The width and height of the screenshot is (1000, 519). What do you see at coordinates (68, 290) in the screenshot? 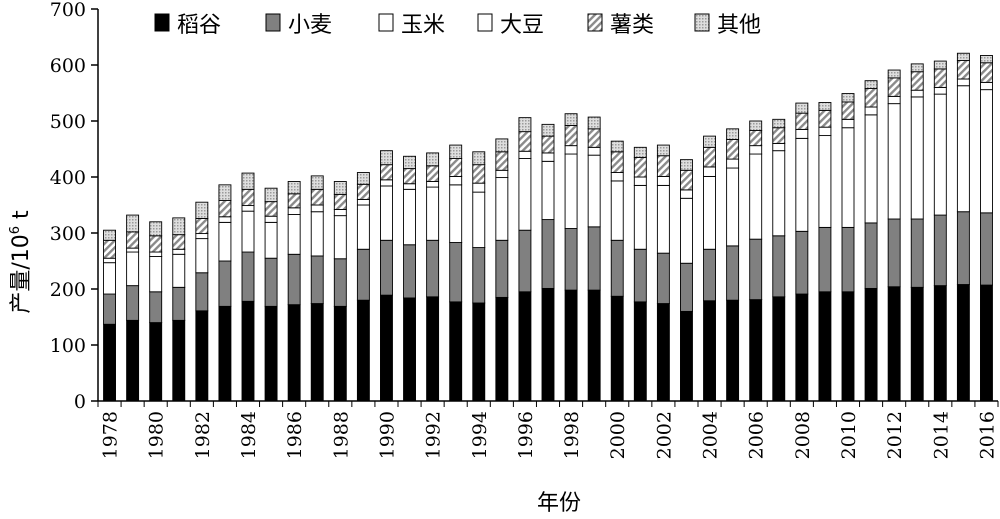
I see `y-tick-label: 200` at bounding box center [68, 290].